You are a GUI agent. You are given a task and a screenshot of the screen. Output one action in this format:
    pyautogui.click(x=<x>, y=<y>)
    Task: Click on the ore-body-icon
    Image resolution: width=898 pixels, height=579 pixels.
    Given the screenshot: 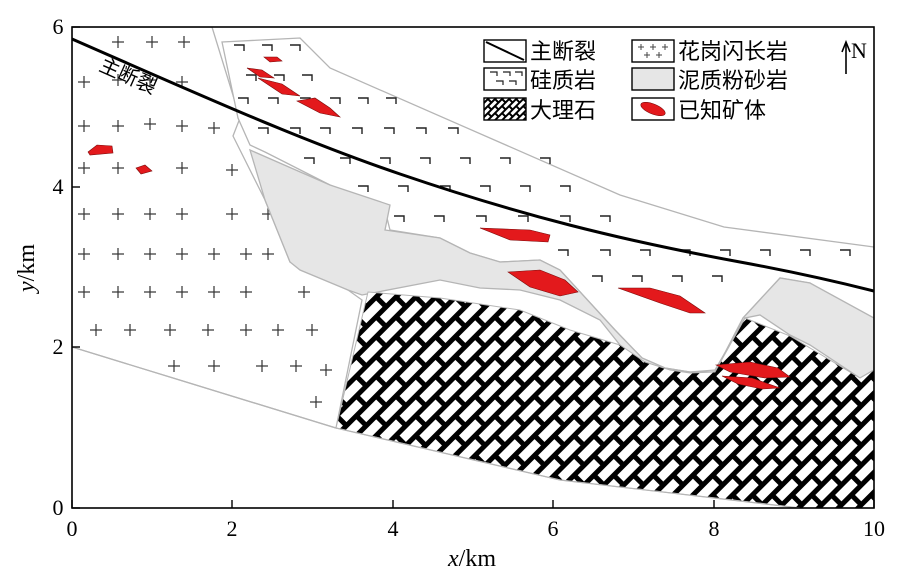 What is the action you would take?
    pyautogui.click(x=653, y=109)
    